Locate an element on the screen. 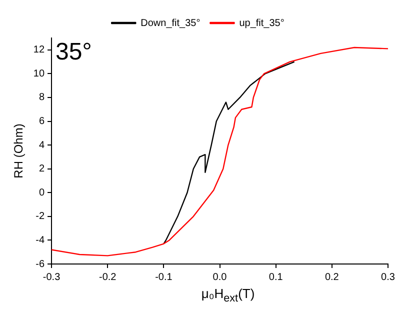  x-tick-label: -0.1 is located at coordinates (164, 277).